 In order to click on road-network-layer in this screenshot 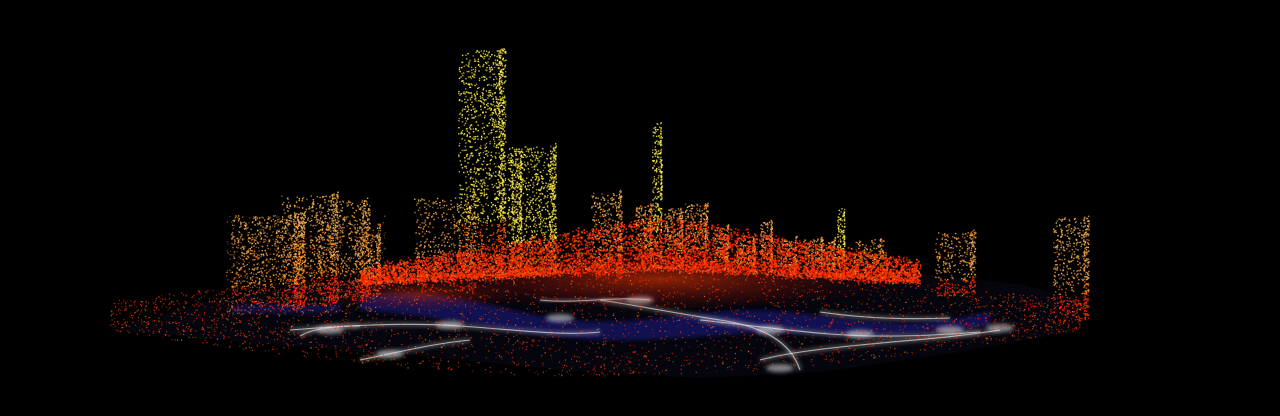, I will do `click(651, 334)`.